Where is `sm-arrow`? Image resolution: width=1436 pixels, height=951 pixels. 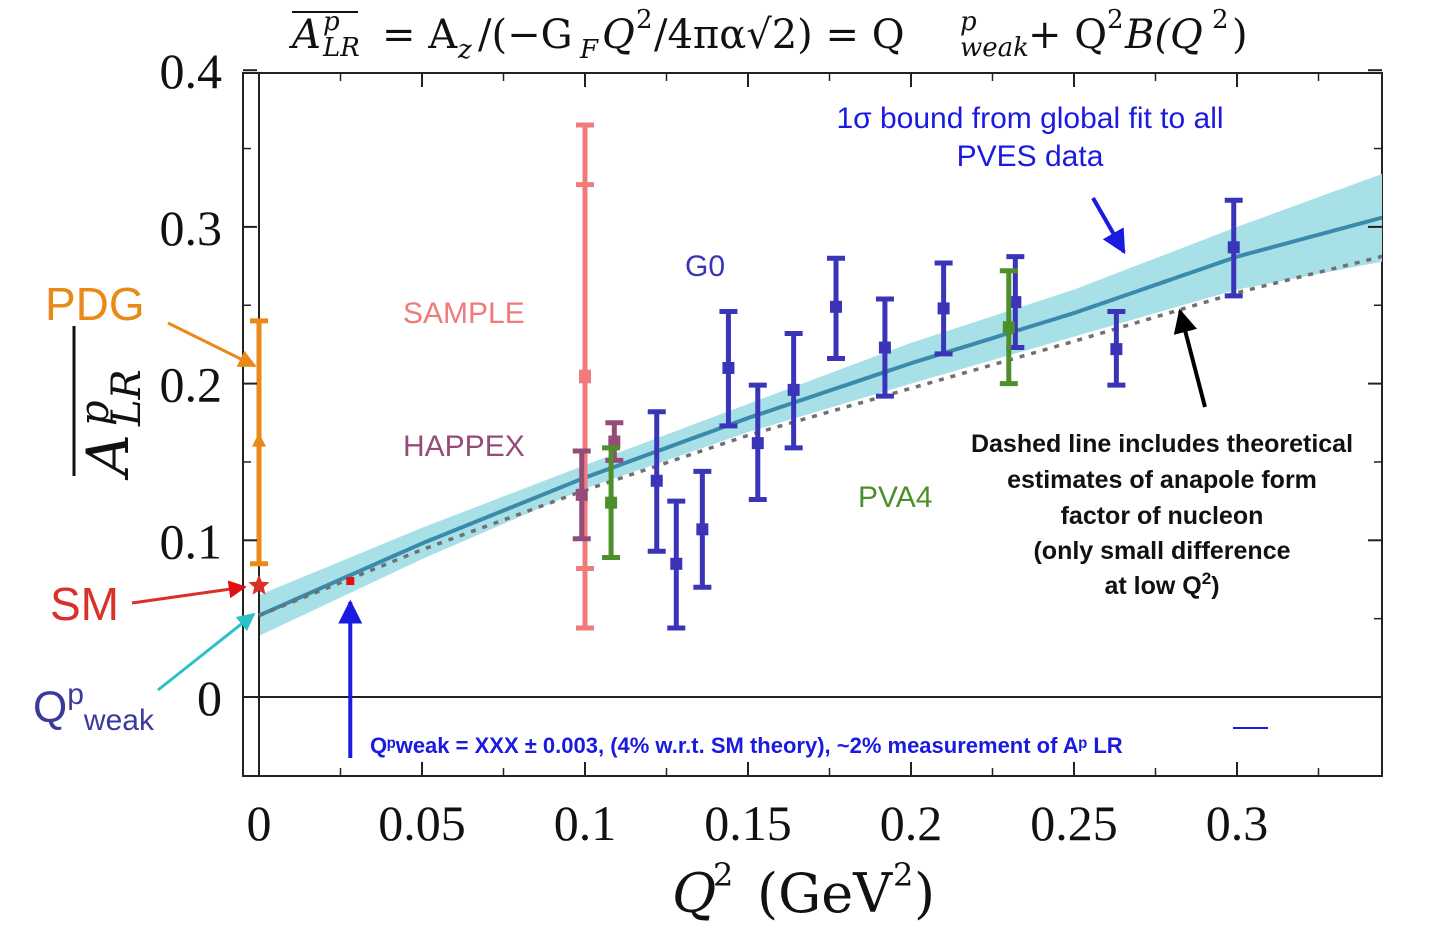
sm-arrow is located at coordinates (189, 592).